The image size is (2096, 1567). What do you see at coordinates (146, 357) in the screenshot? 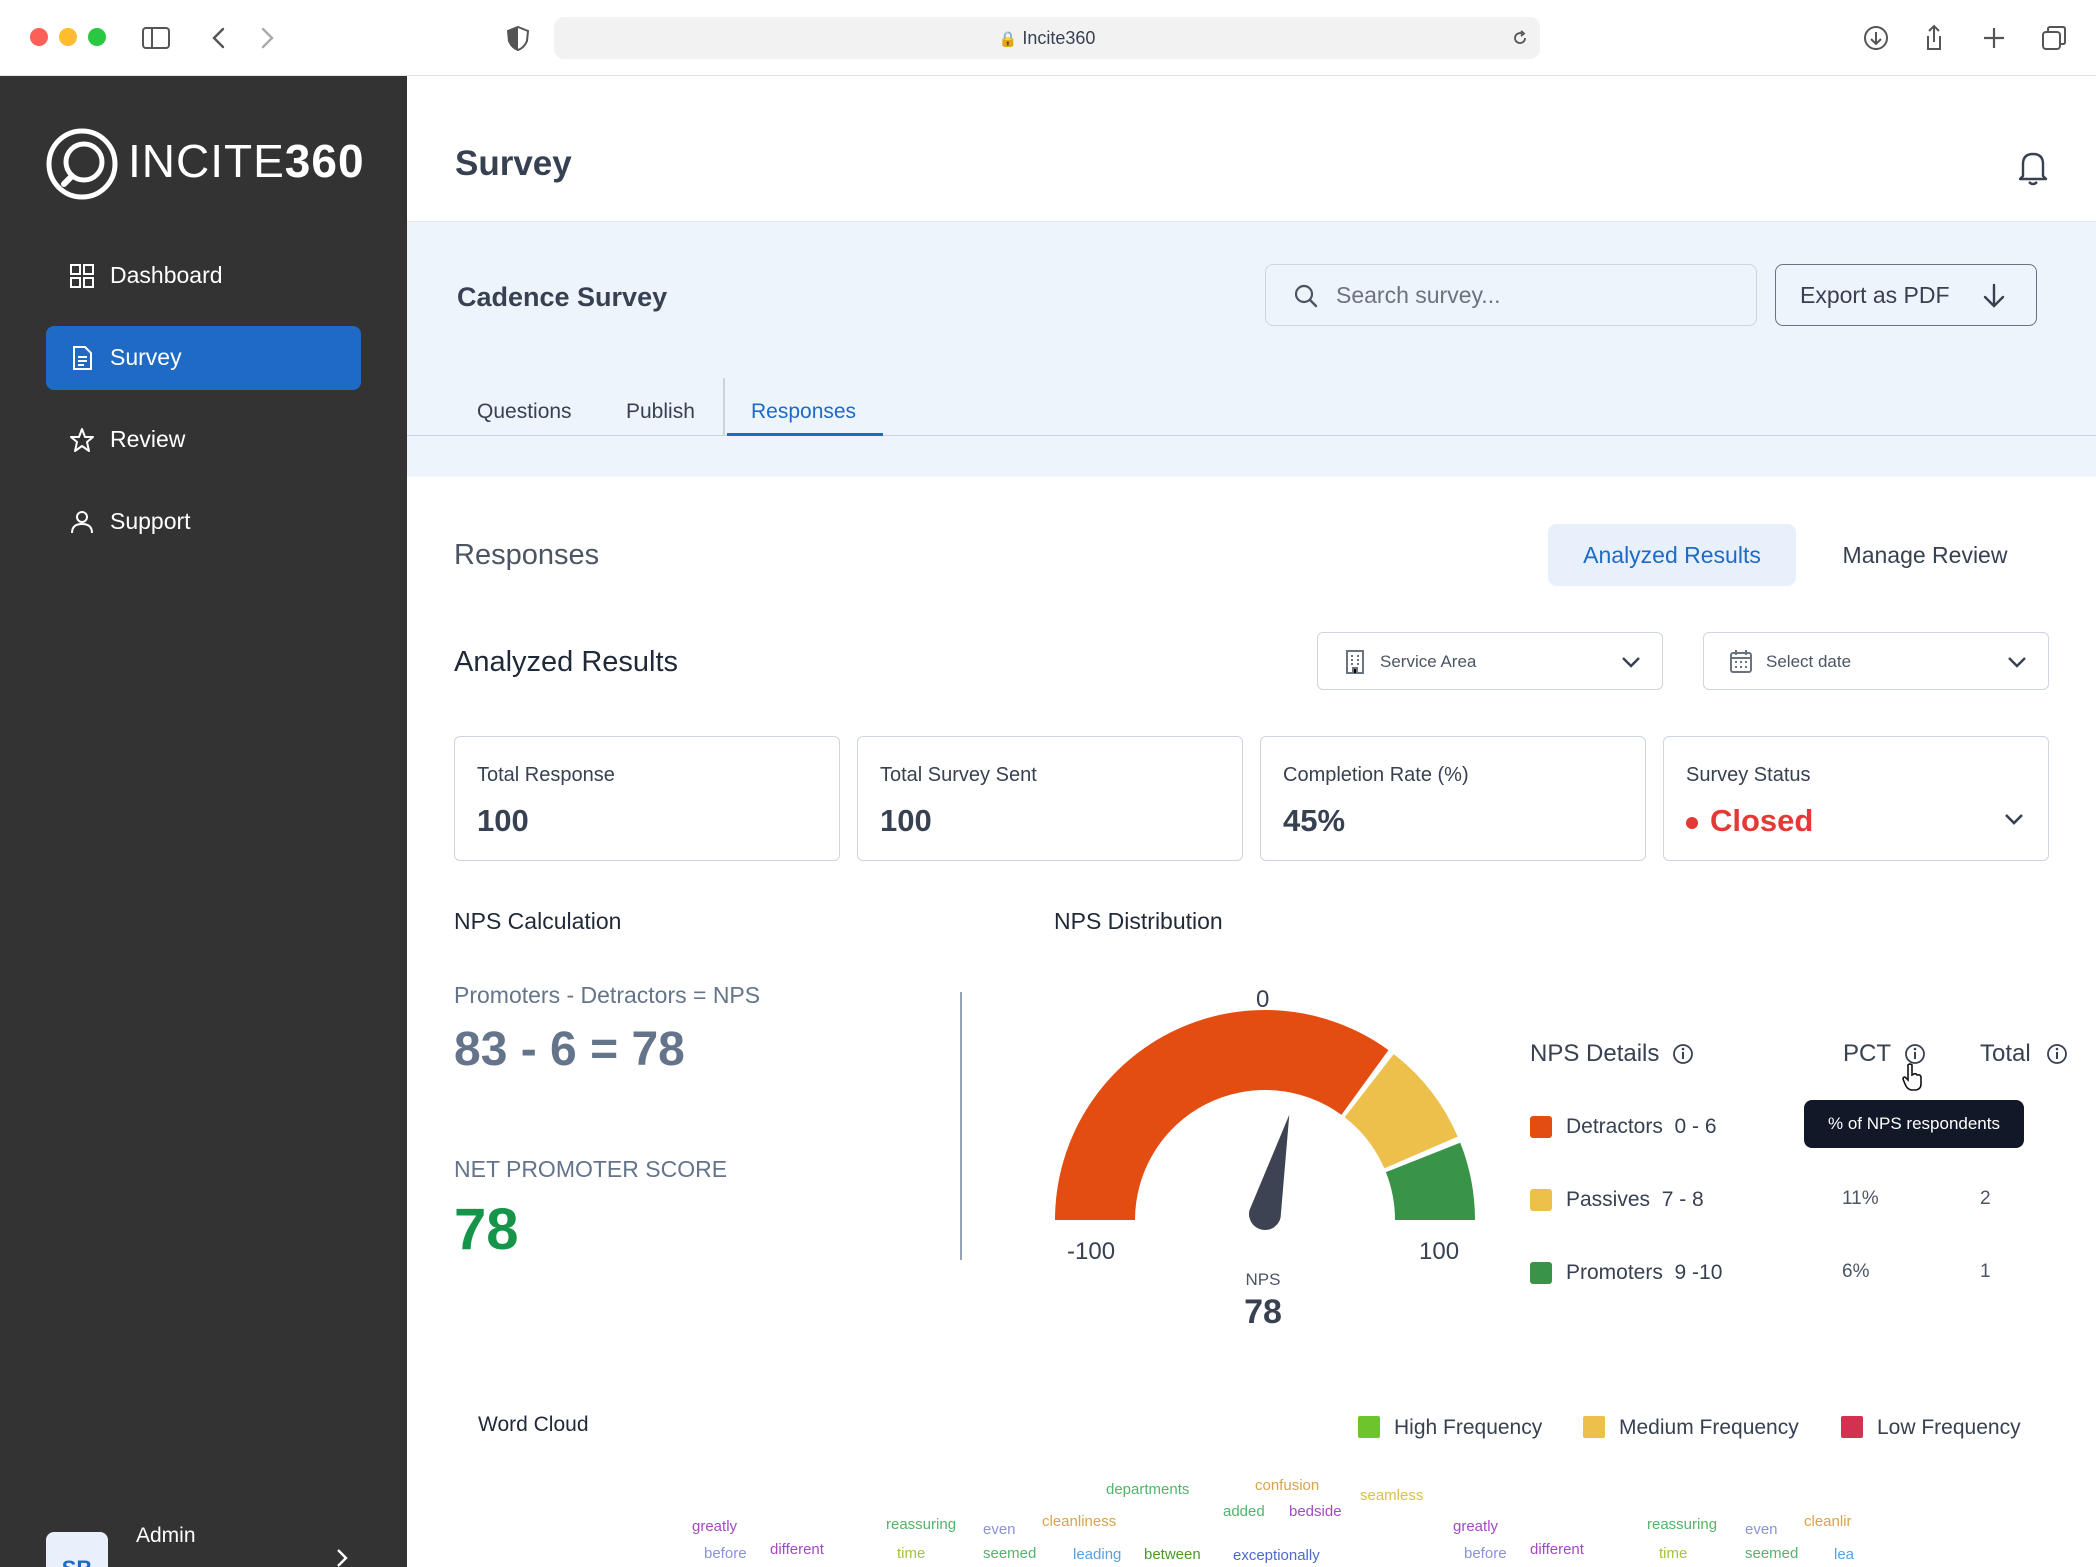
I see `sidebar-item-label: Survey` at bounding box center [146, 357].